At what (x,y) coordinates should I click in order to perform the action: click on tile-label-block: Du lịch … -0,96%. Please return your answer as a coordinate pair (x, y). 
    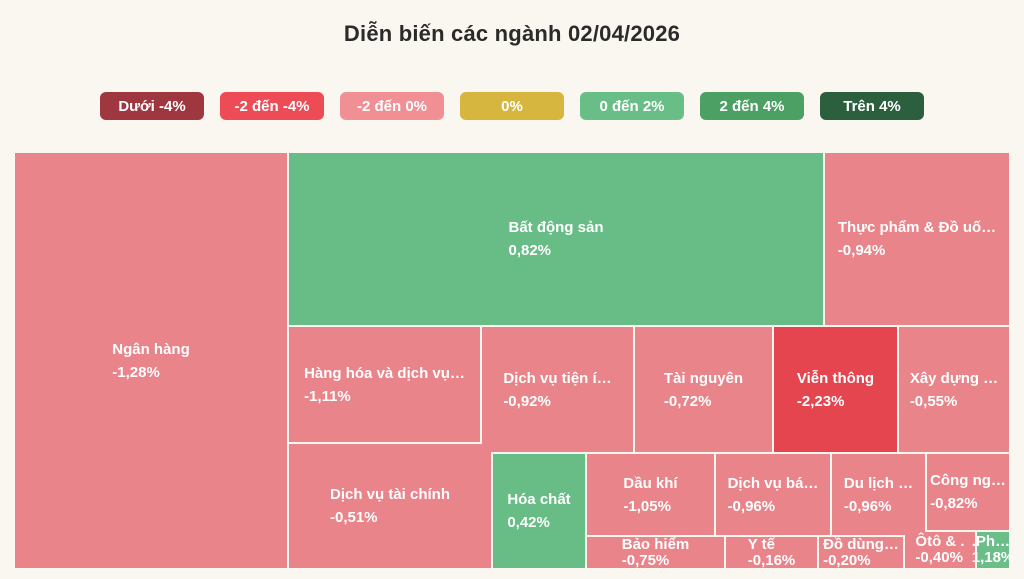
    Looking at the image, I should click on (878, 495).